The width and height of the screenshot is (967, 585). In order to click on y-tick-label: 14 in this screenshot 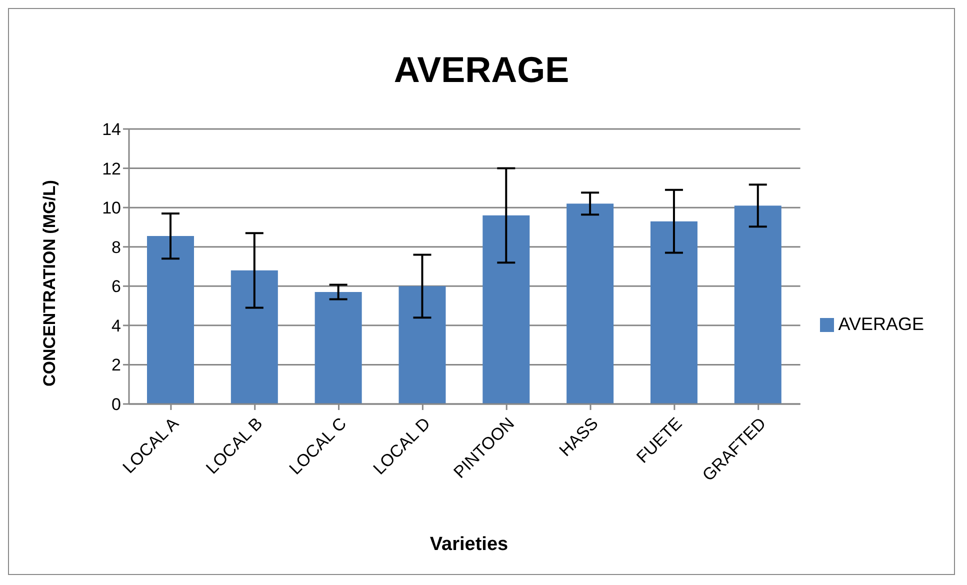, I will do `click(111, 130)`.